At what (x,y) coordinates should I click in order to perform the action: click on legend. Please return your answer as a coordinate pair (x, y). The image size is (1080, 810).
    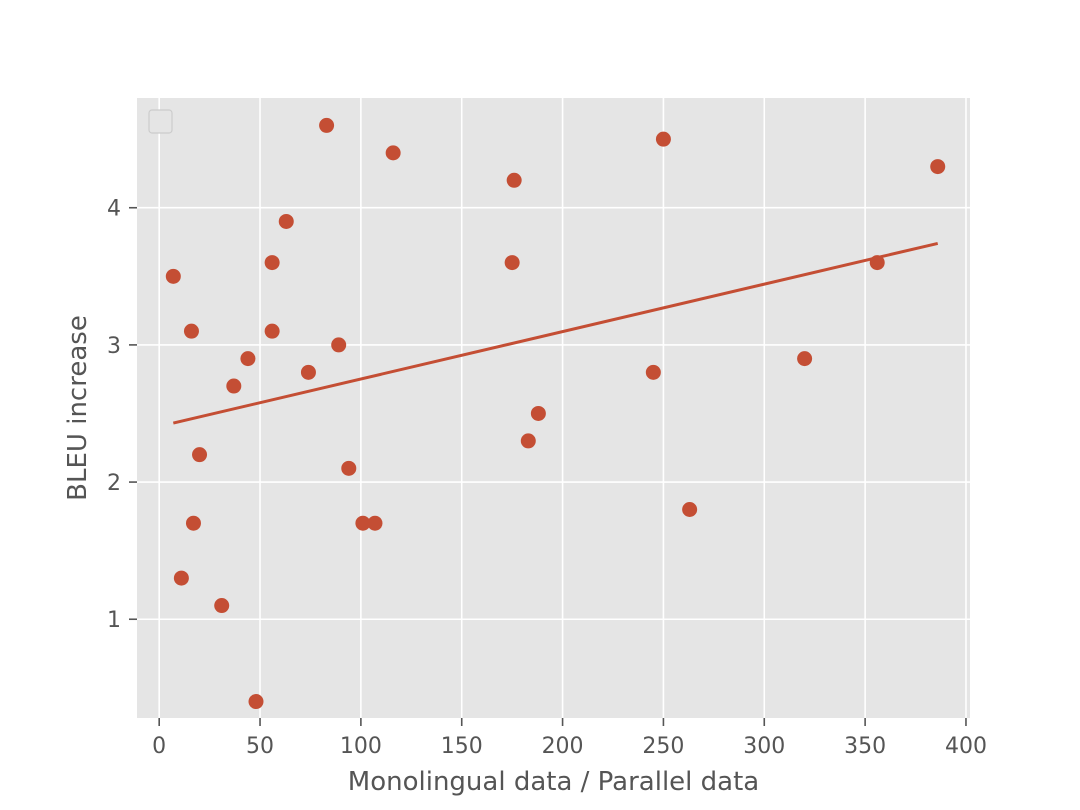
    Looking at the image, I should click on (160, 121).